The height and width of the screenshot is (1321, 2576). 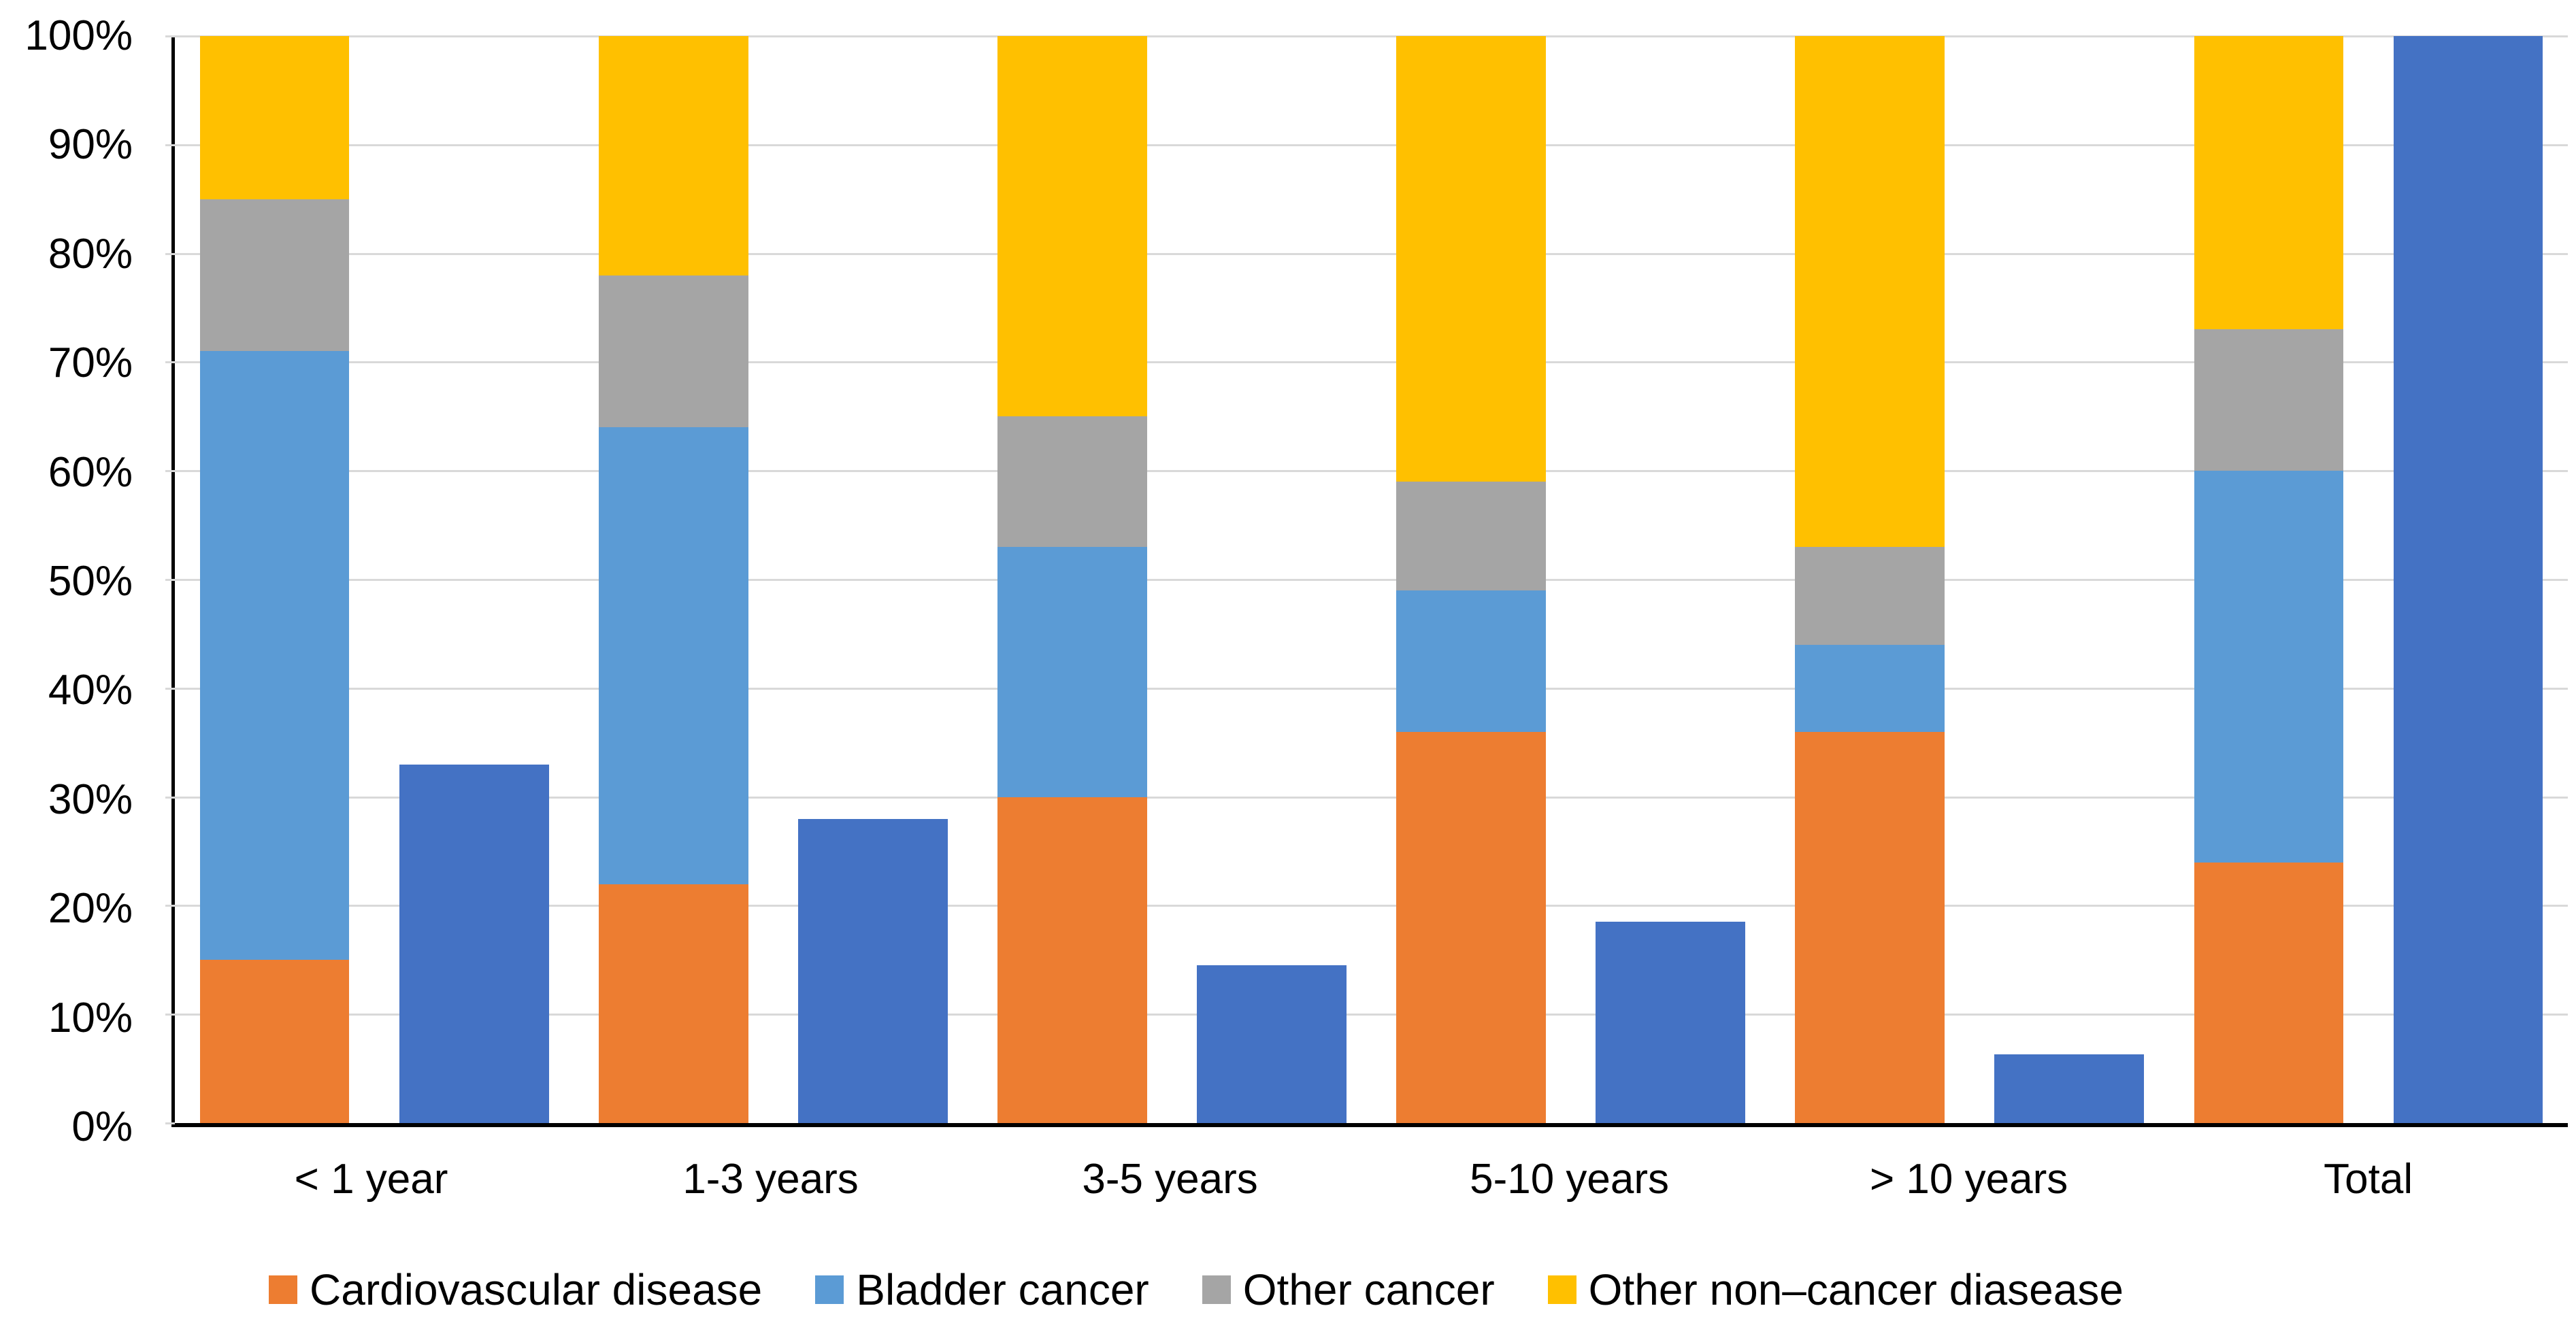 I want to click on y-axis-tick-label: 30%, so click(x=91, y=799).